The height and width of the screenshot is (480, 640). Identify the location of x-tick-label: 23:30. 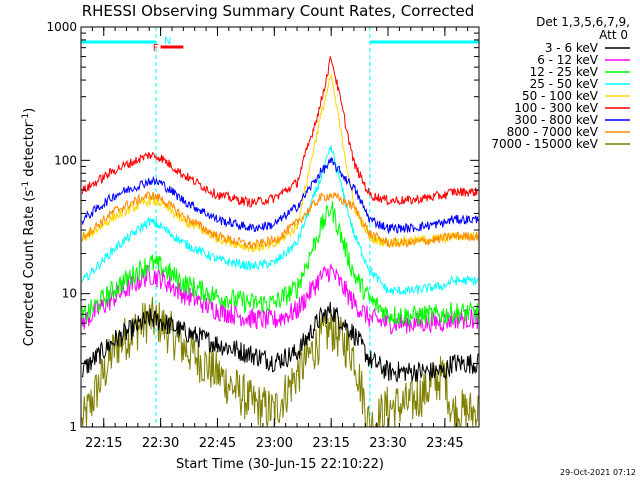
(387, 443).